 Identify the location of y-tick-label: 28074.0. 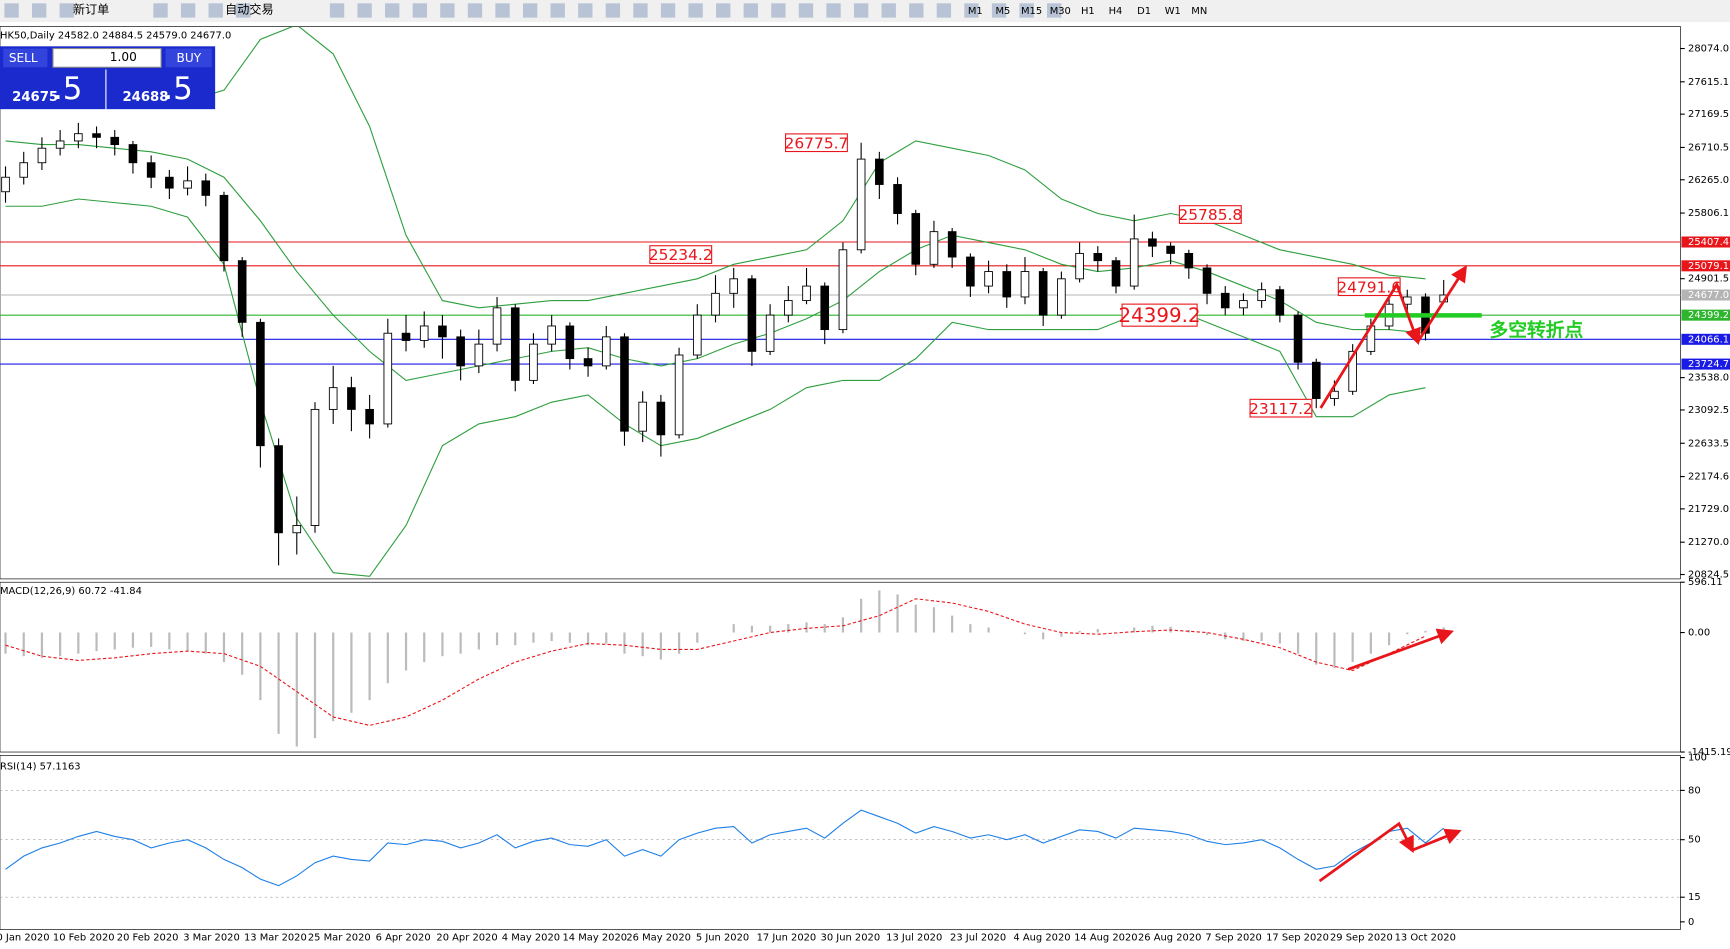
(1708, 49).